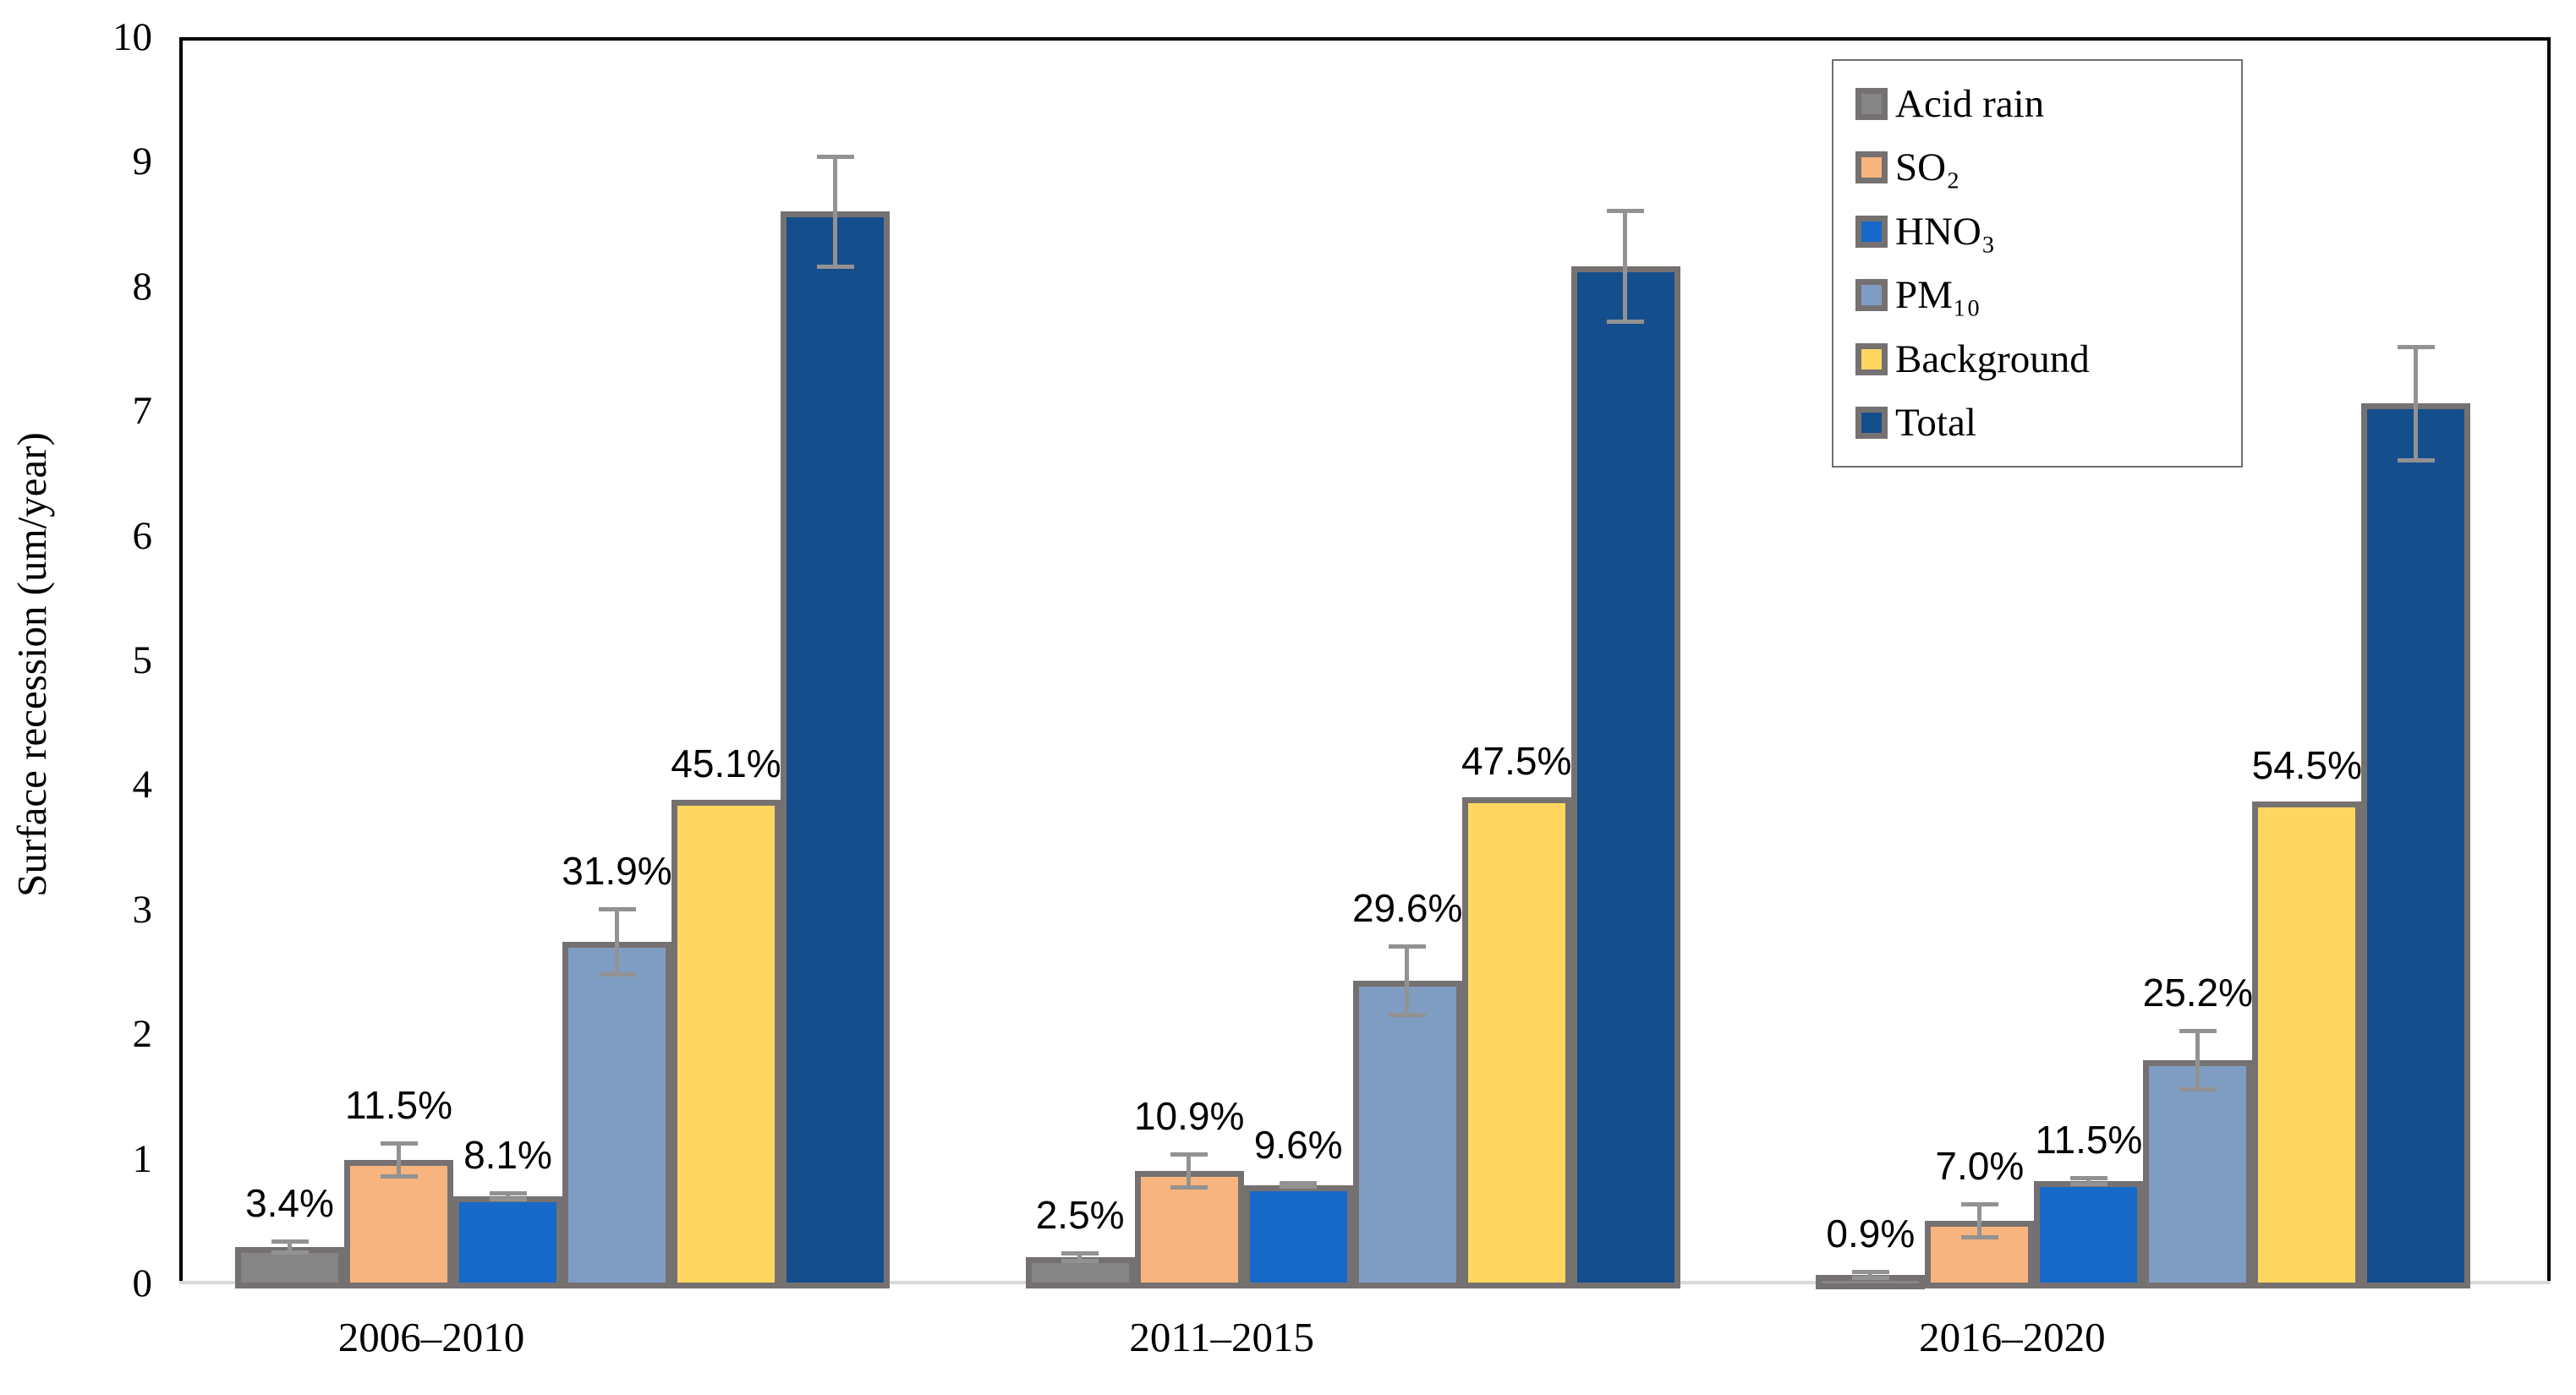 The image size is (2576, 1395). I want to click on legend-item-acid-rain: Acid rain, so click(2048, 104).